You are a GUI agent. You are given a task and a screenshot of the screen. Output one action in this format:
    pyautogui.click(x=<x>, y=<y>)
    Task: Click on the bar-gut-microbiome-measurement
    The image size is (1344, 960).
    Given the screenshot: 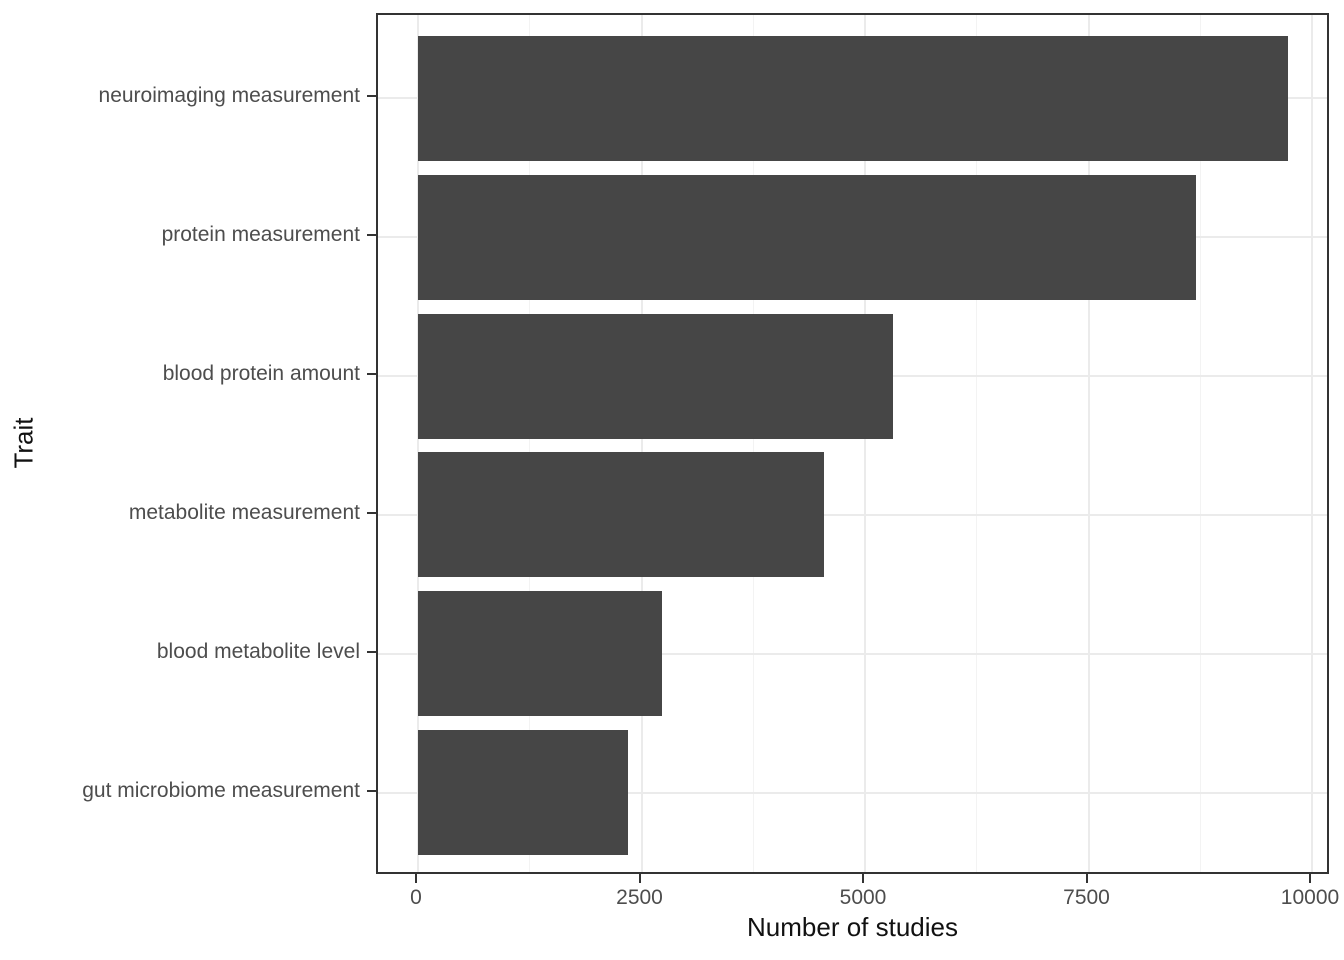 What is the action you would take?
    pyautogui.click(x=523, y=793)
    